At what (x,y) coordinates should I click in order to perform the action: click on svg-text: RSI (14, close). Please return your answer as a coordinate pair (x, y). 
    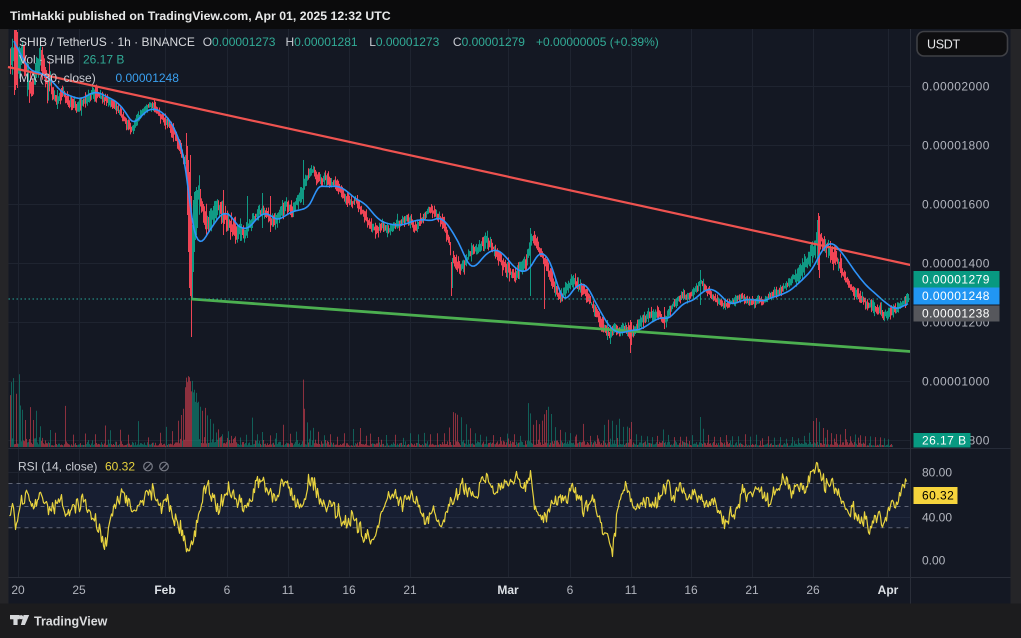
    Looking at the image, I should click on (57, 467).